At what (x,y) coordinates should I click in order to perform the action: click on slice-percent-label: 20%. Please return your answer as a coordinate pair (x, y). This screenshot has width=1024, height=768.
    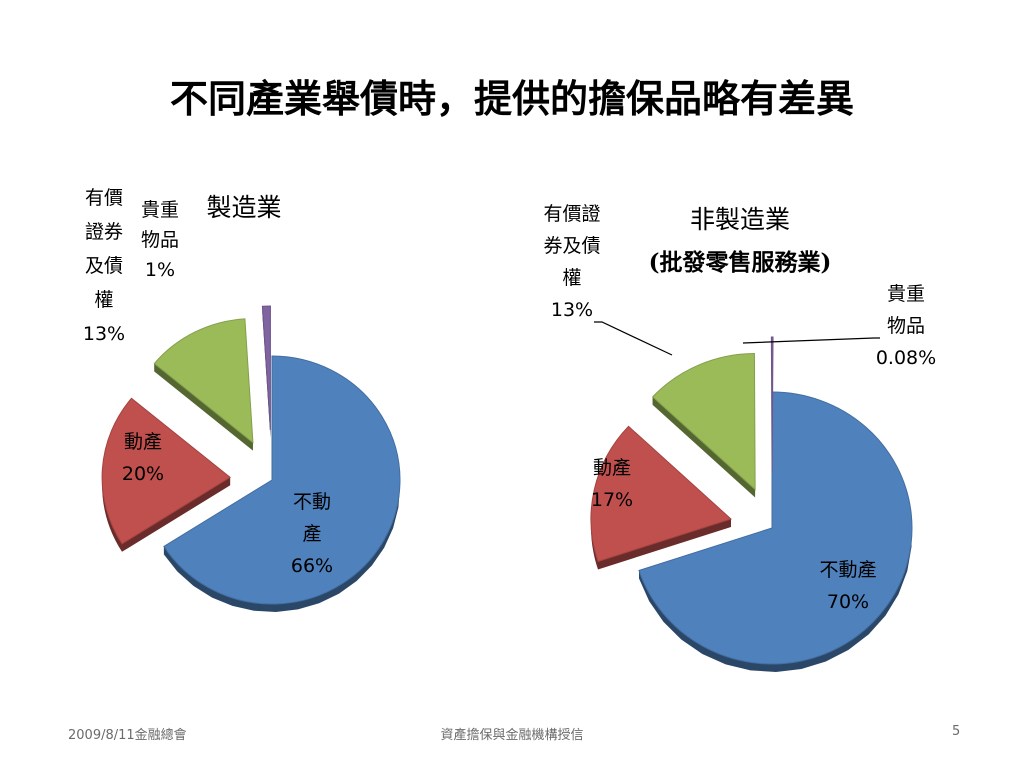
    Looking at the image, I should click on (143, 474).